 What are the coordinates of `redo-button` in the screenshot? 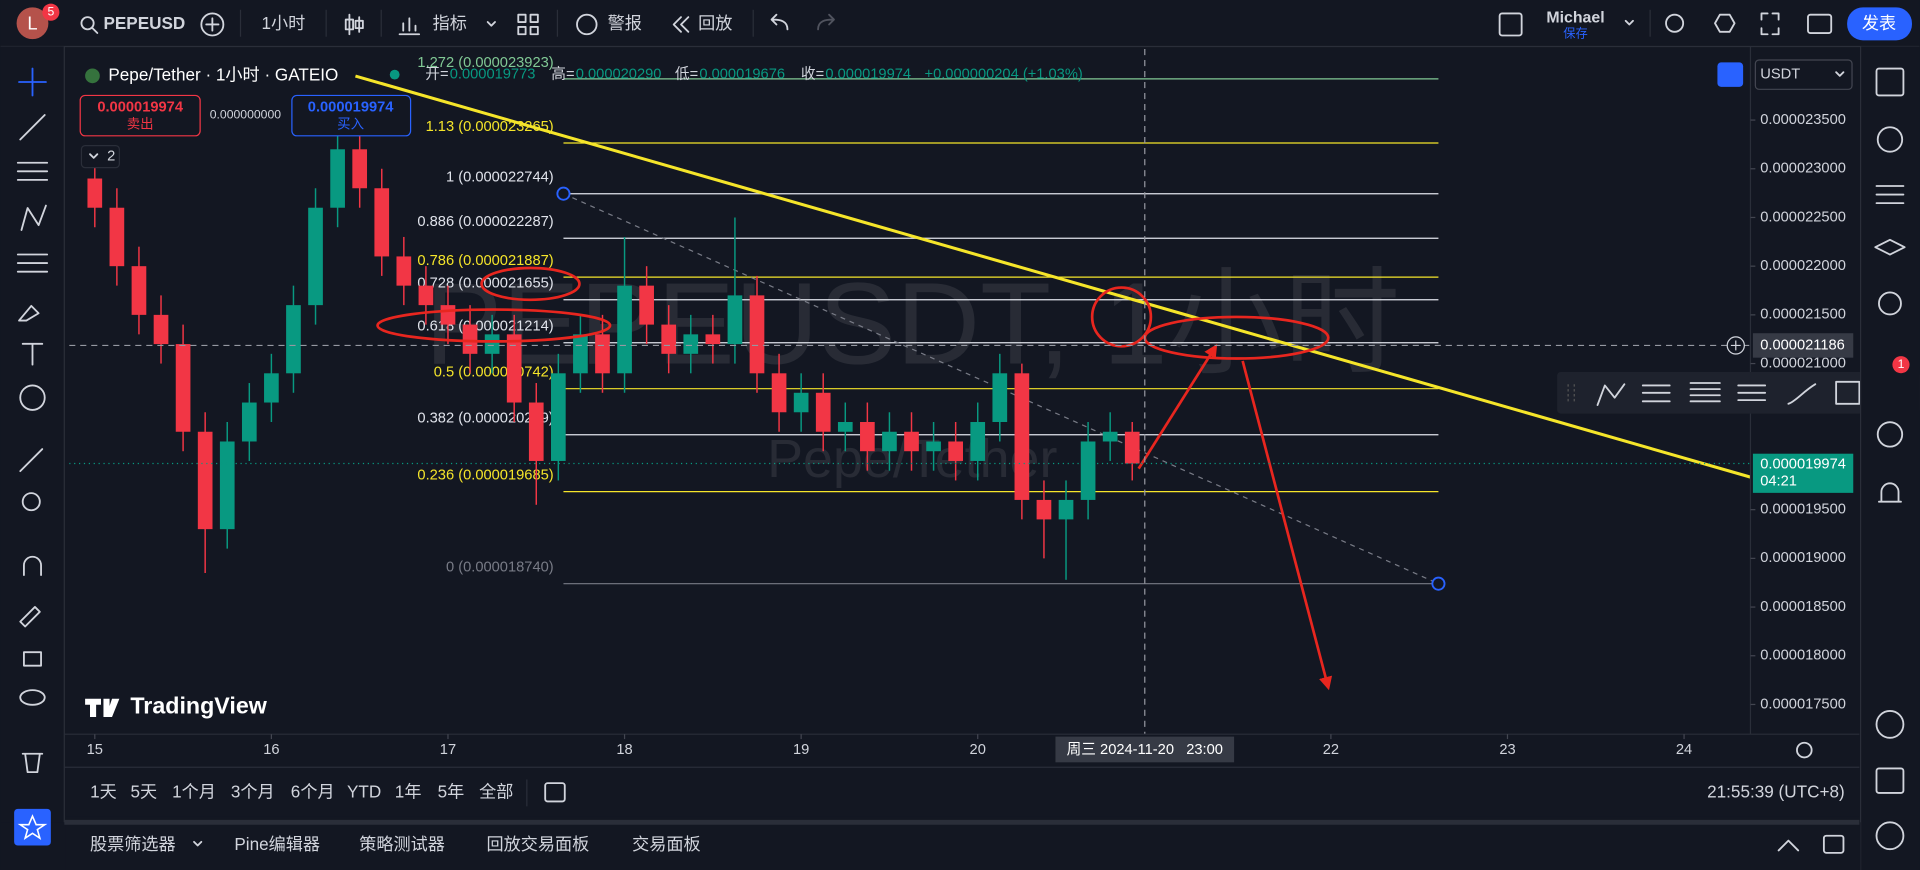 It's located at (826, 22).